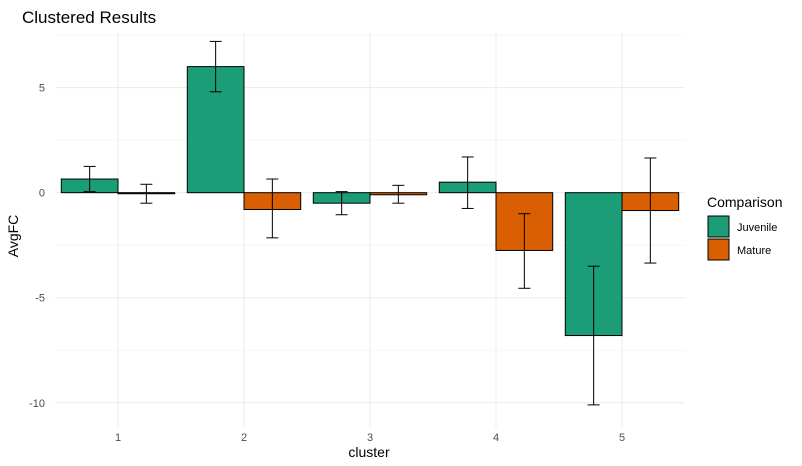 Image resolution: width=802 pixels, height=466 pixels. I want to click on y-axis-ticks: 5 0 -5 -10, so click(37, 246).